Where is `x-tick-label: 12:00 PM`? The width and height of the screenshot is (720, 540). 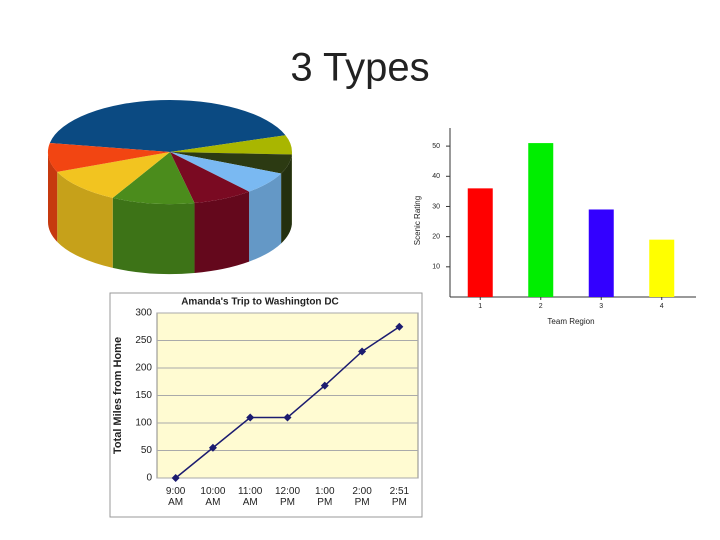
x-tick-label: 12:00 PM is located at coordinates (287, 497).